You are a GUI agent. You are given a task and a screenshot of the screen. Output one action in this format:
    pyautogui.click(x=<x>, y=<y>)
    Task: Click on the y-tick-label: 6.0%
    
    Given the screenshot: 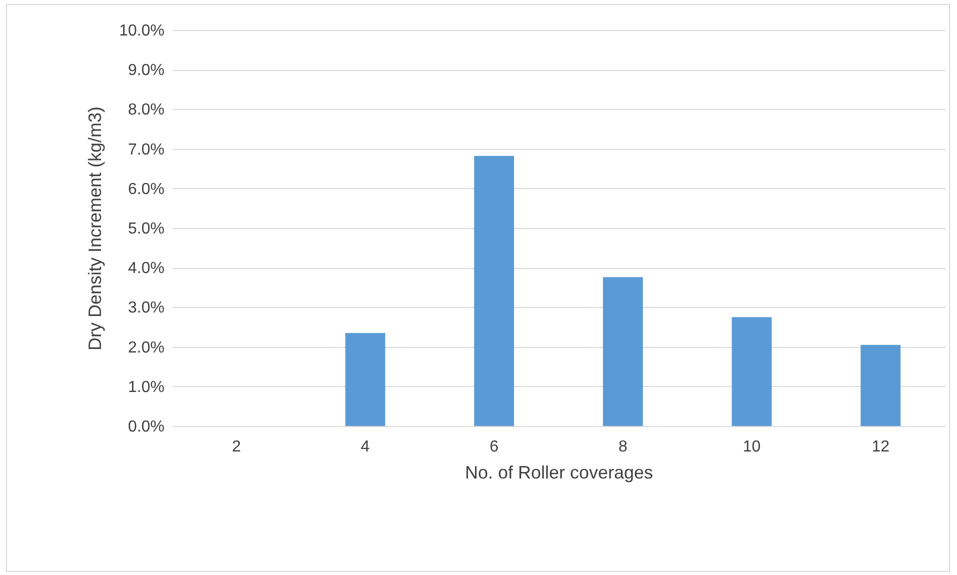 What is the action you would take?
    pyautogui.click(x=146, y=189)
    